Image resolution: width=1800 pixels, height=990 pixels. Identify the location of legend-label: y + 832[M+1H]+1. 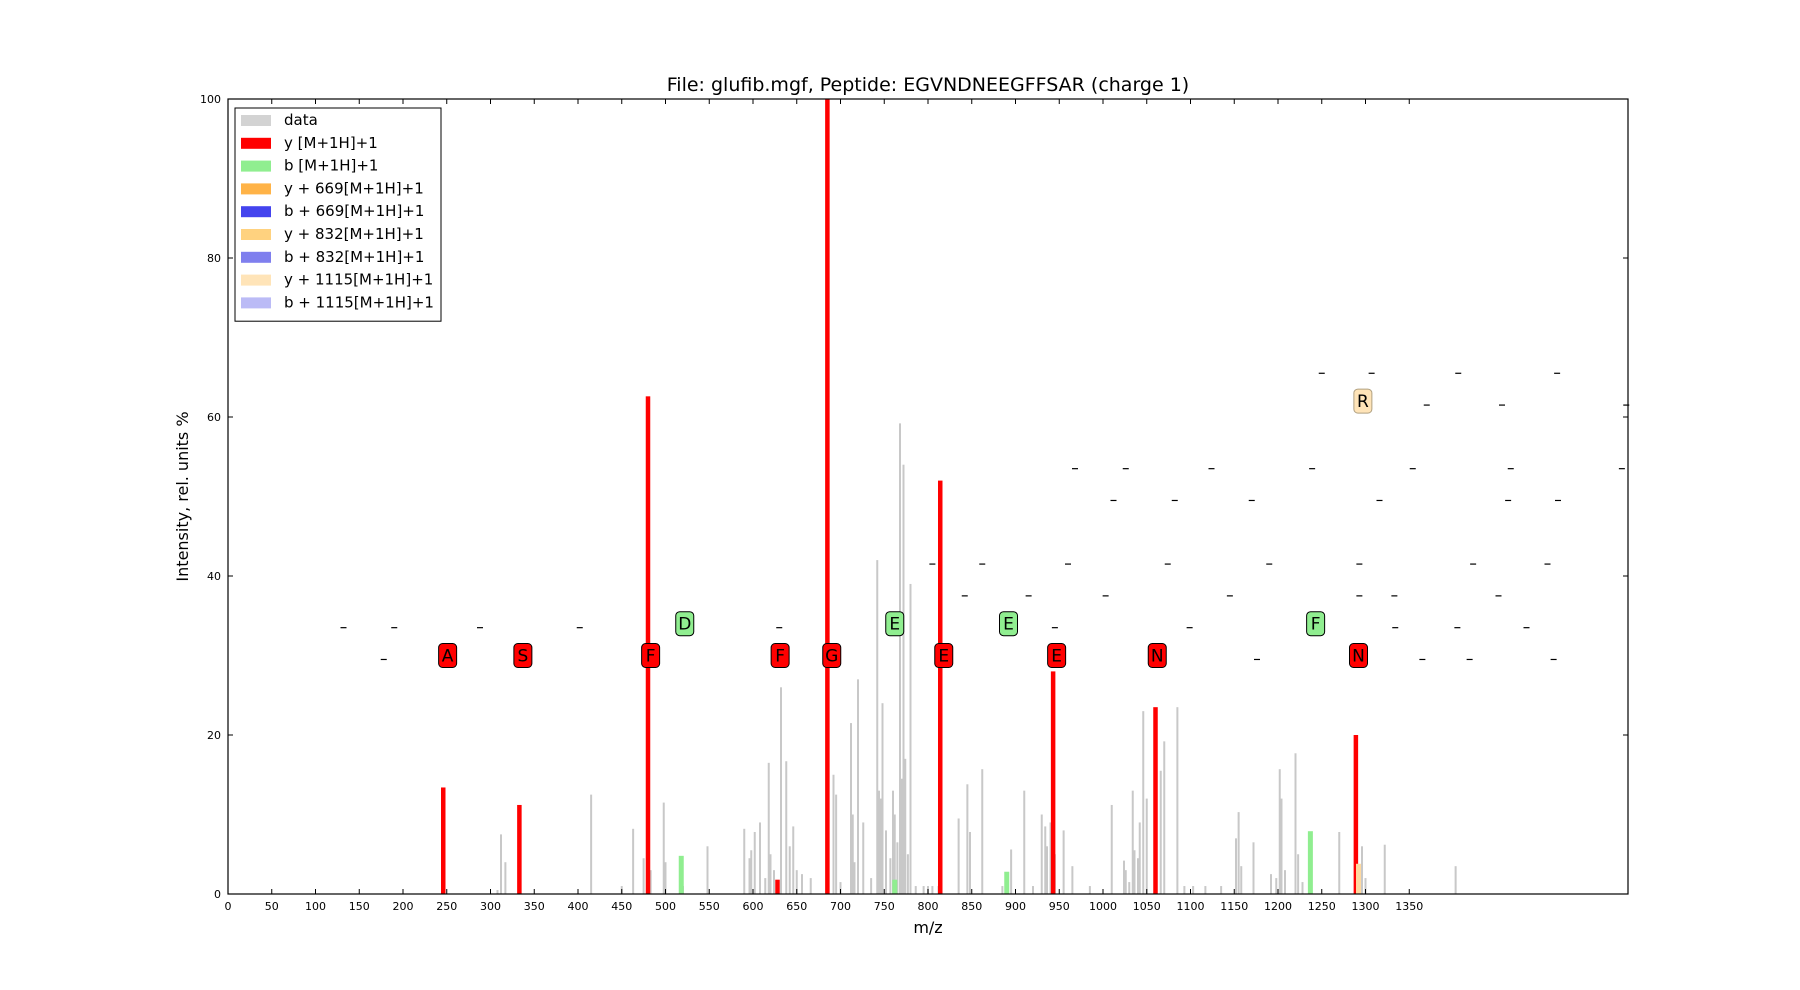
(354, 234).